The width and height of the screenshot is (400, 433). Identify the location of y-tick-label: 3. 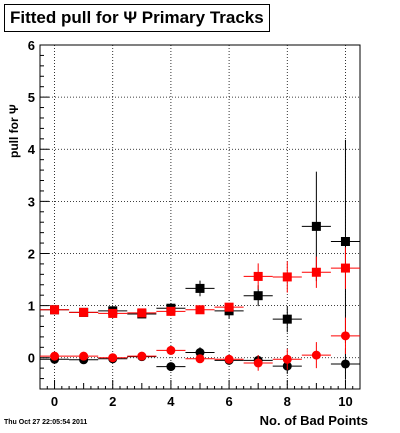
(31, 201).